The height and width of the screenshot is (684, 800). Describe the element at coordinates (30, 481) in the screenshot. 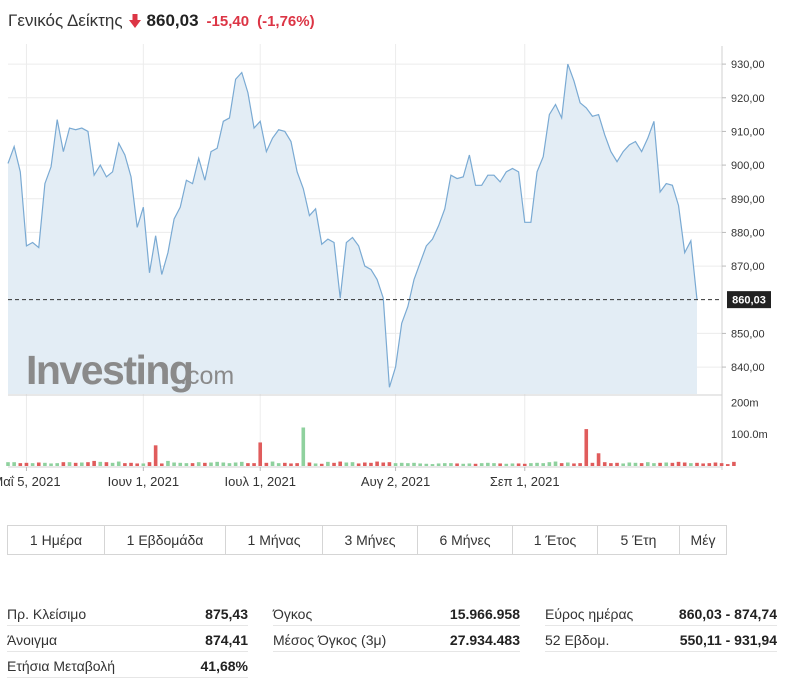

I see `x-tick-label: Μαΐ 5, 2021` at that location.